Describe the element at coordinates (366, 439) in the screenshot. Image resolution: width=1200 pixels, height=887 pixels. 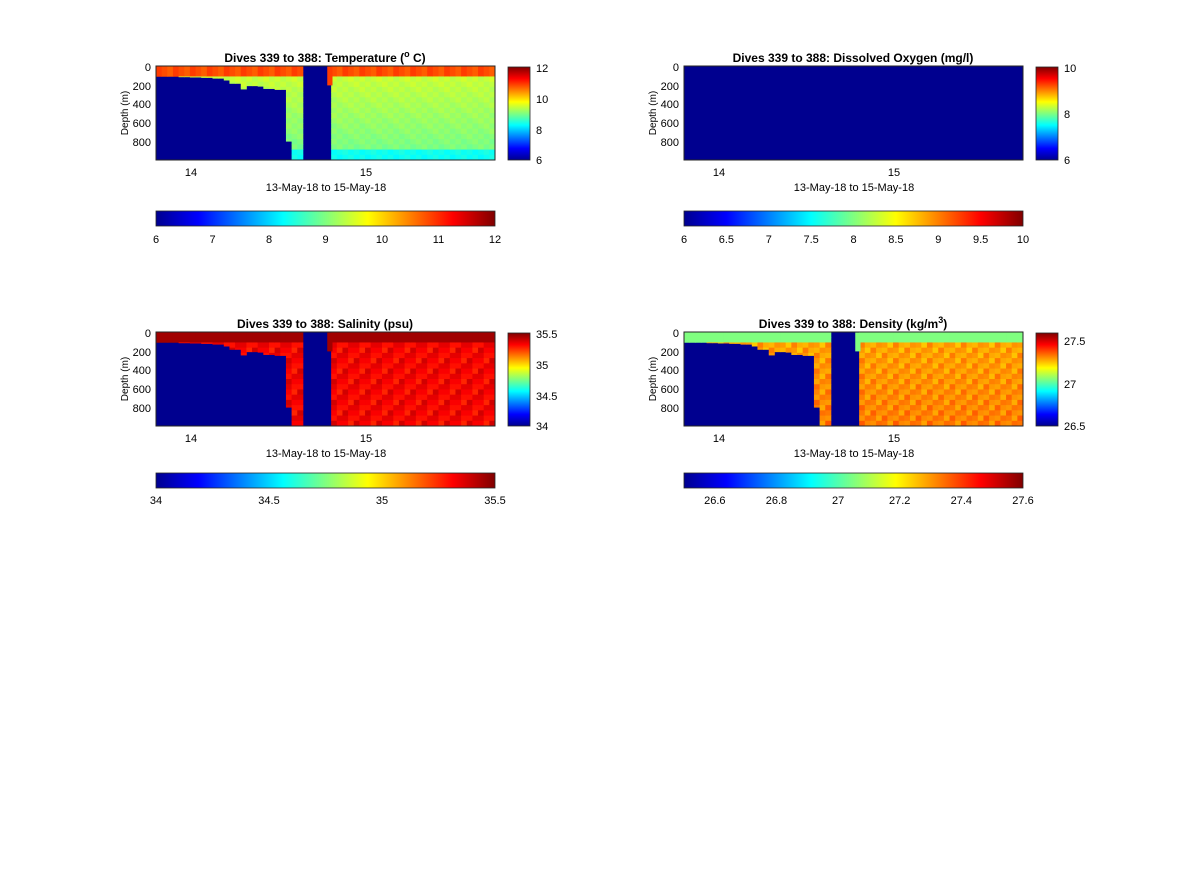
I see `salinity-xtick-15: 15` at that location.